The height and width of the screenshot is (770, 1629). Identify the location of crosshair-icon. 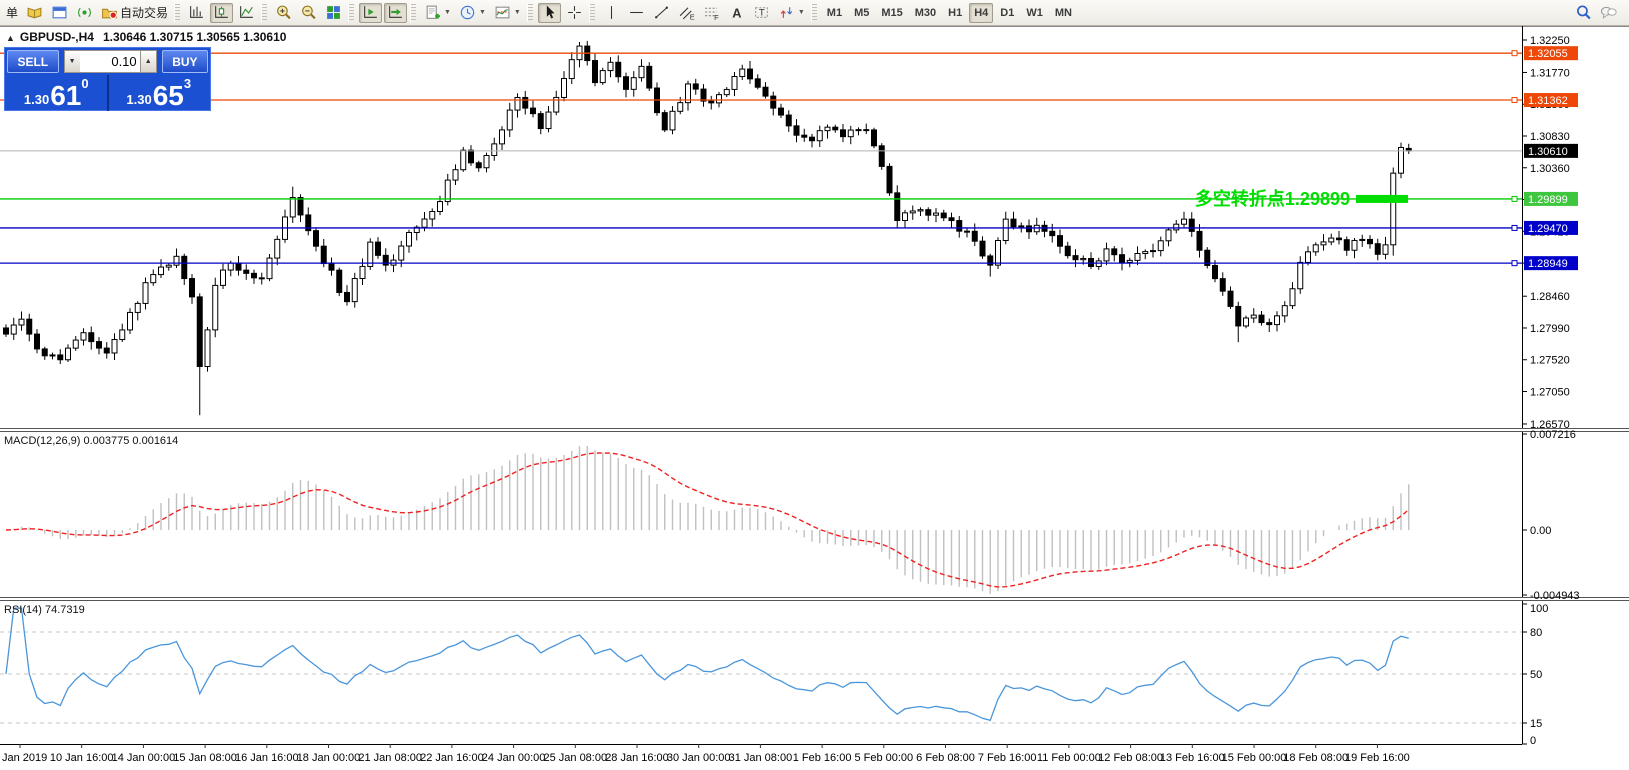
(574, 12).